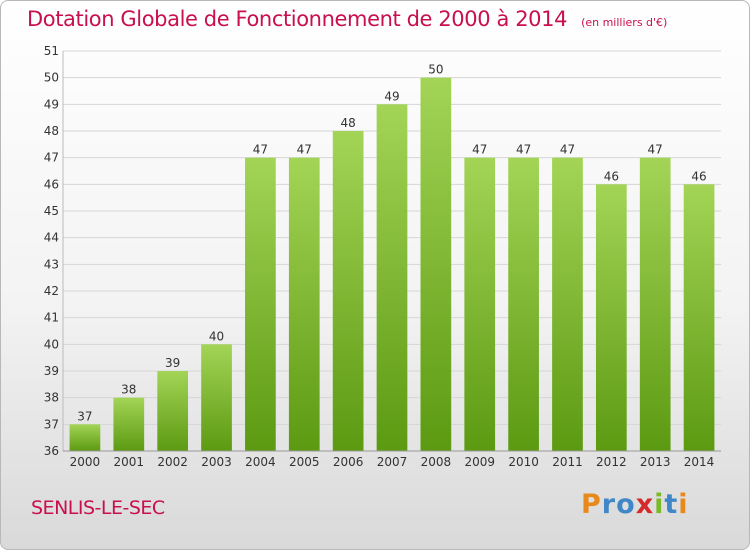  Describe the element at coordinates (523, 462) in the screenshot. I see `x-tick-label: 2010` at that location.